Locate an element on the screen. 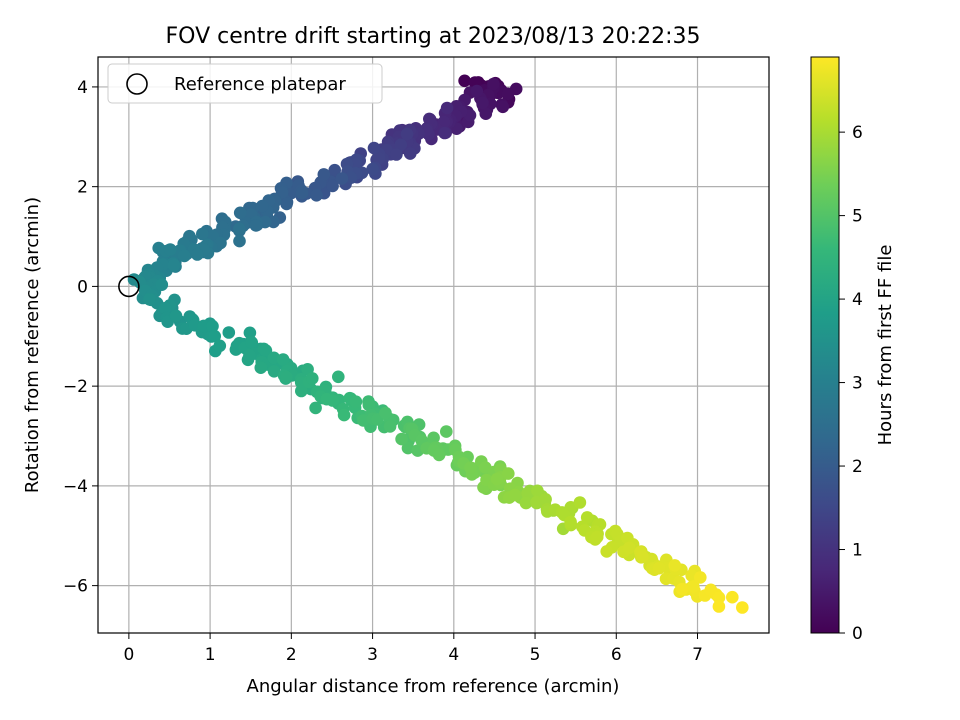  legend-frame is located at coordinates (245, 83).